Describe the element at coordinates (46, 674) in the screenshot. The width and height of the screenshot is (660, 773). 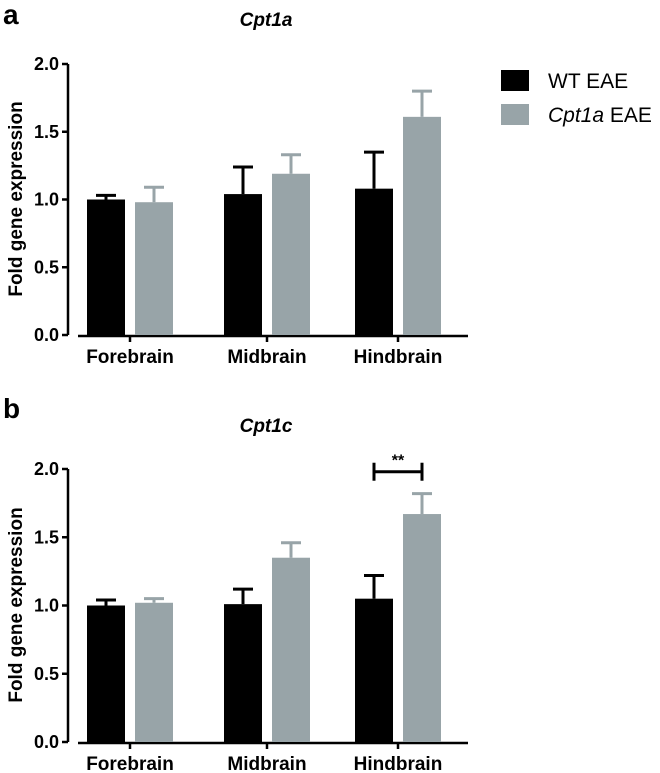
I see `y-tick-label-b-0.5: 0.5` at that location.